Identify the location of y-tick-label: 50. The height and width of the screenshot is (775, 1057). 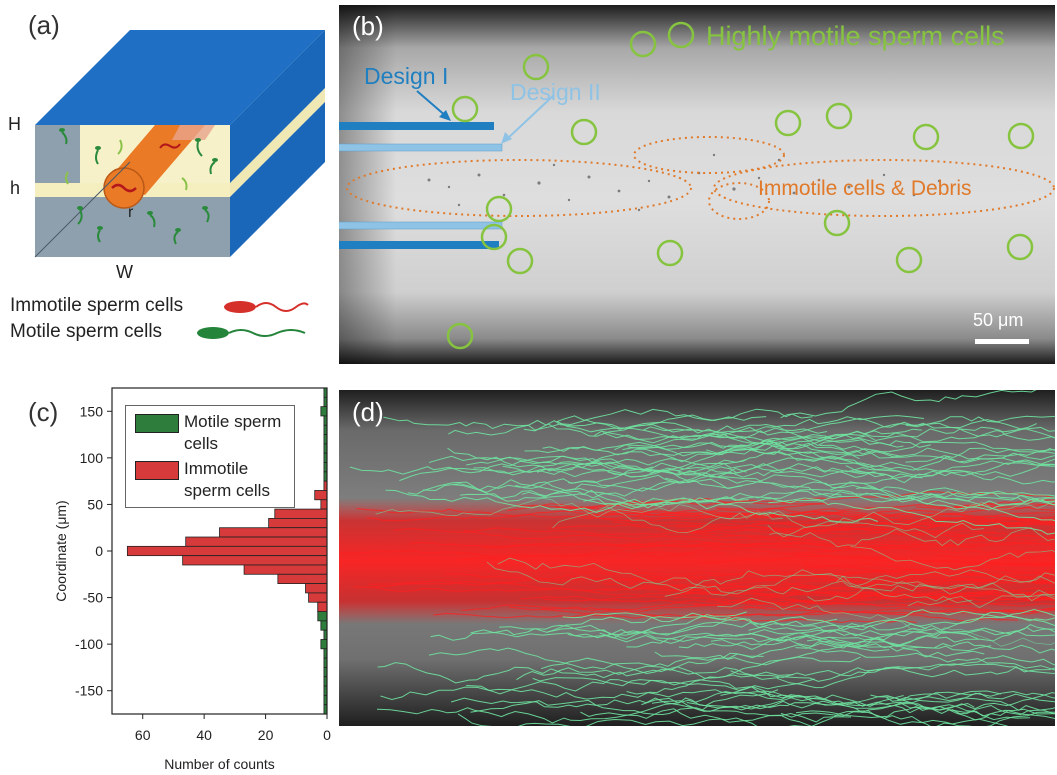
(95, 504).